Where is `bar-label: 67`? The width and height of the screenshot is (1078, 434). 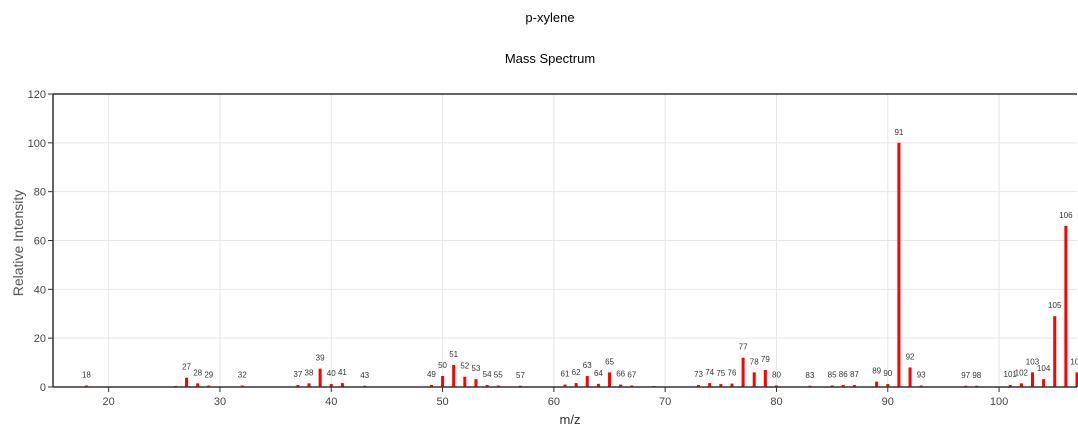
bar-label: 67 is located at coordinates (631, 375).